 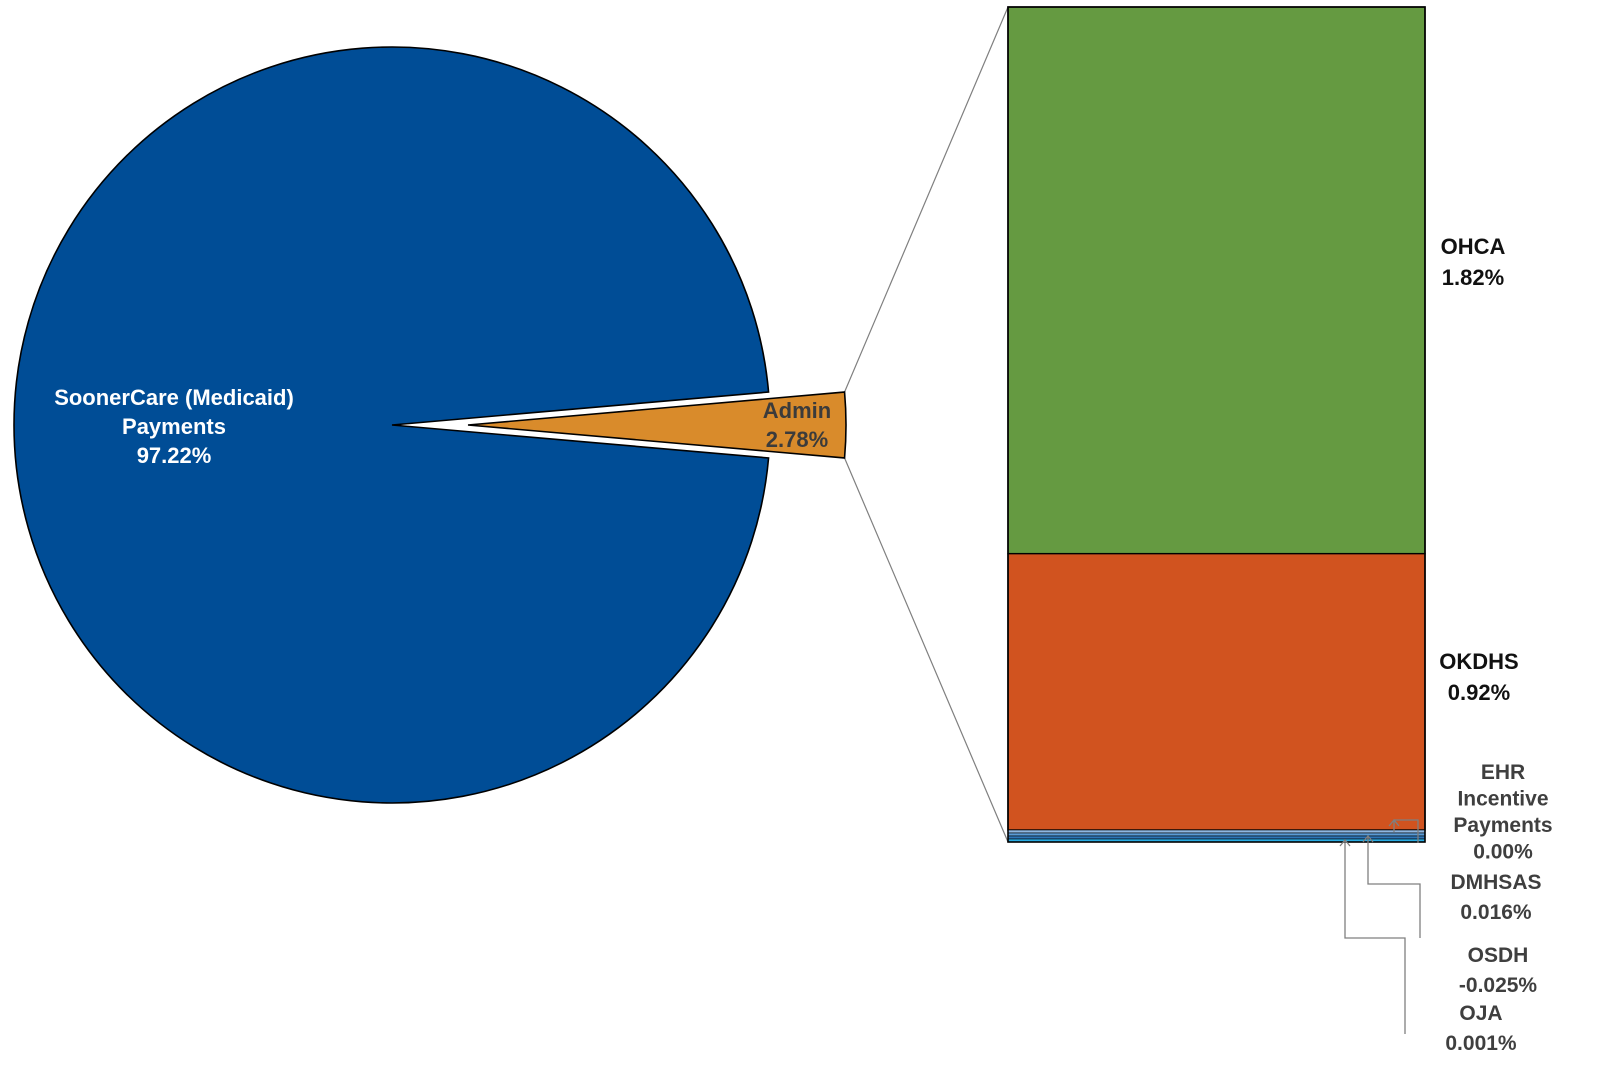 I want to click on bar-segment-osdh, so click(x=1216, y=837).